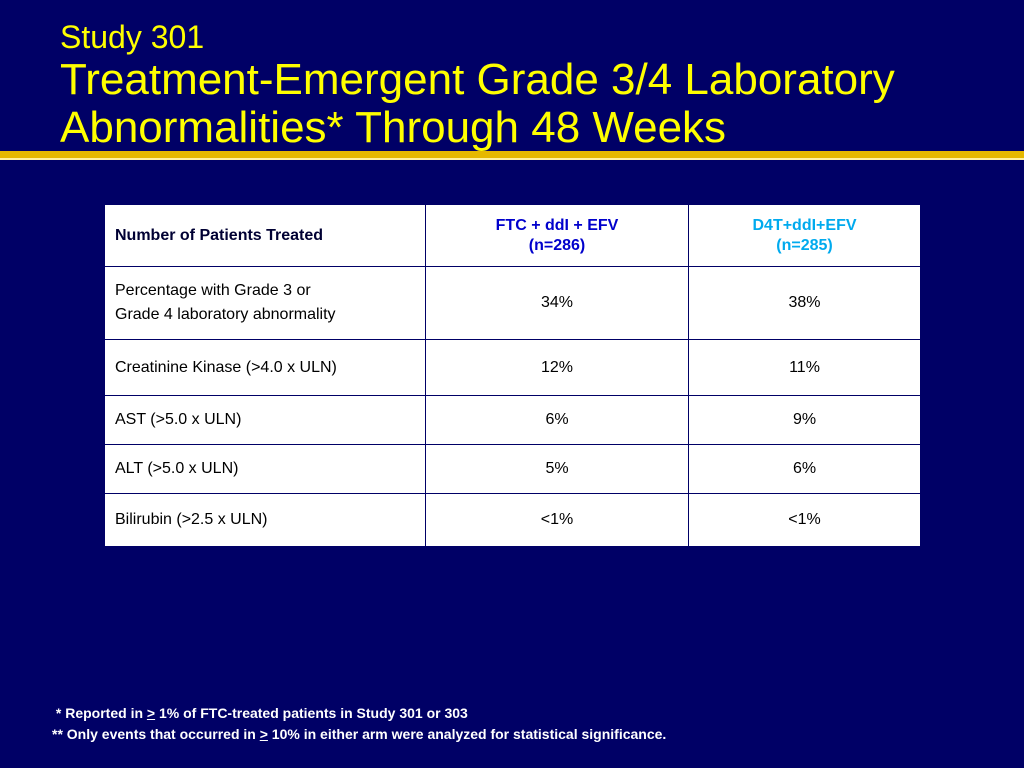  What do you see at coordinates (557, 225) in the screenshot?
I see `arm-ftc-name: FTC + ddI + EFV` at bounding box center [557, 225].